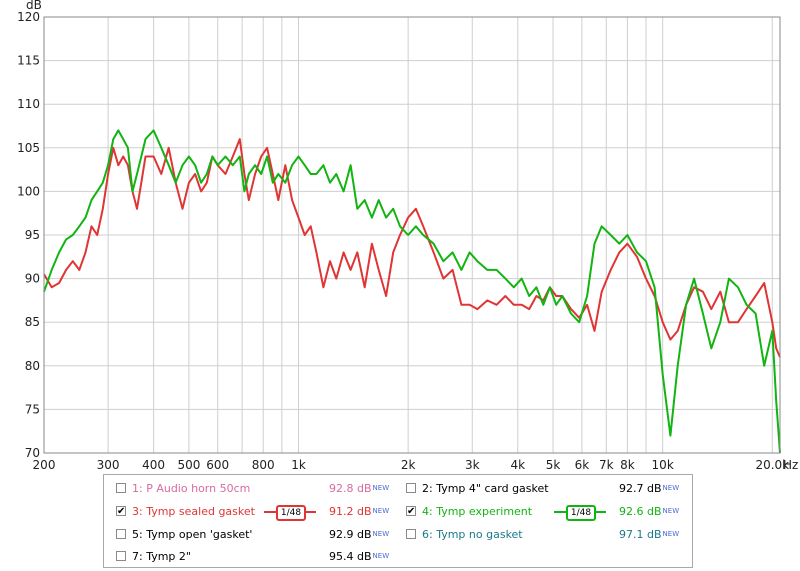  What do you see at coordinates (32, 235) in the screenshot?
I see `y-tick-label: 95` at bounding box center [32, 235].